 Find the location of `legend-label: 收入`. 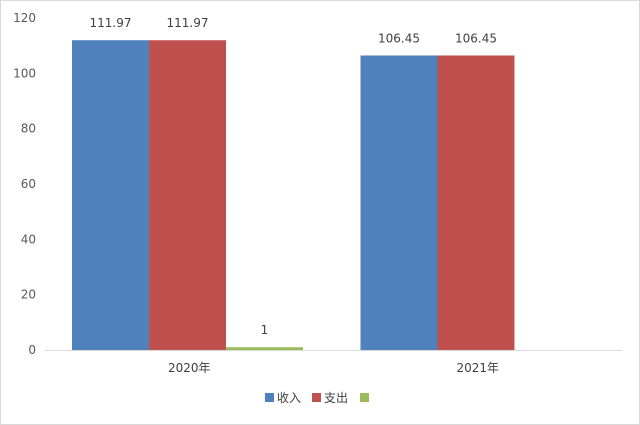

legend-label: 收入 is located at coordinates (289, 398).